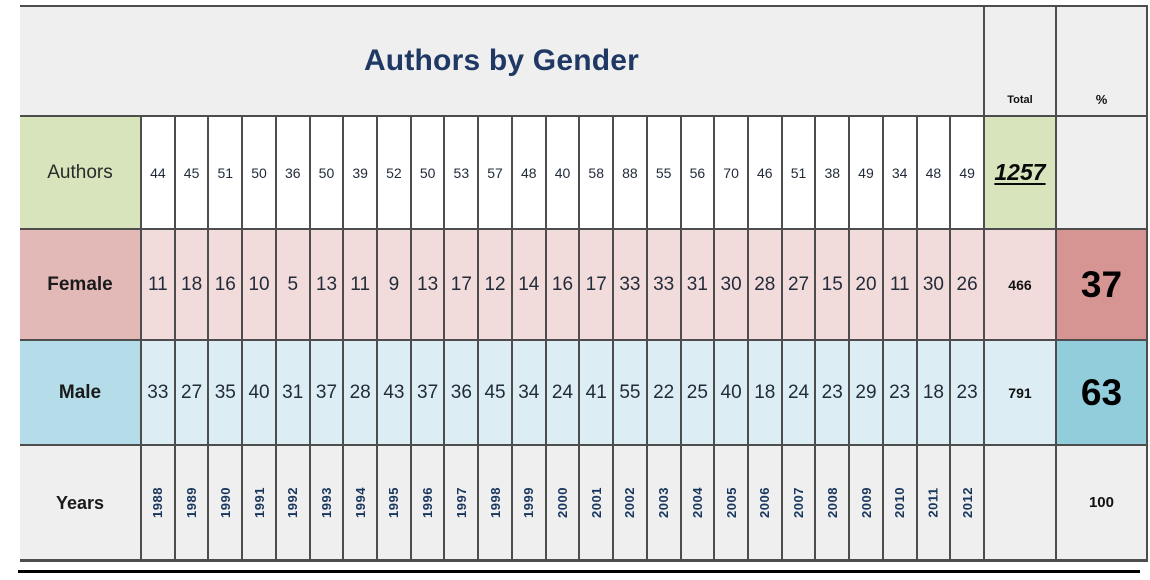  I want to click on female-value-1994: 11, so click(360, 284).